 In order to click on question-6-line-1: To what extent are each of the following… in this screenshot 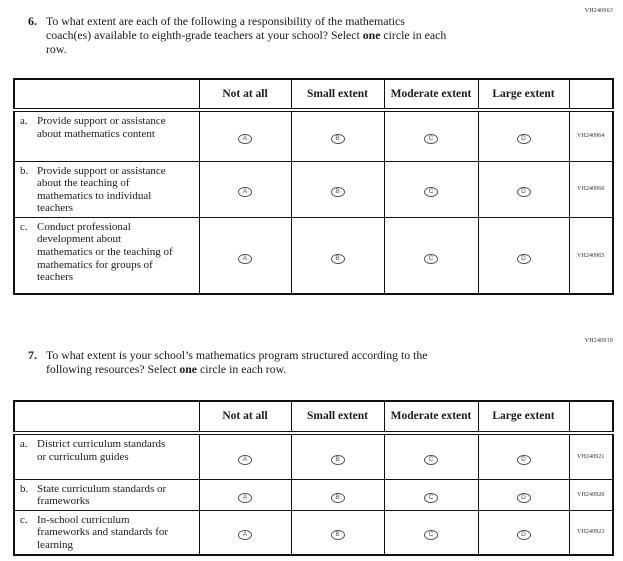, I will do `click(225, 21)`.